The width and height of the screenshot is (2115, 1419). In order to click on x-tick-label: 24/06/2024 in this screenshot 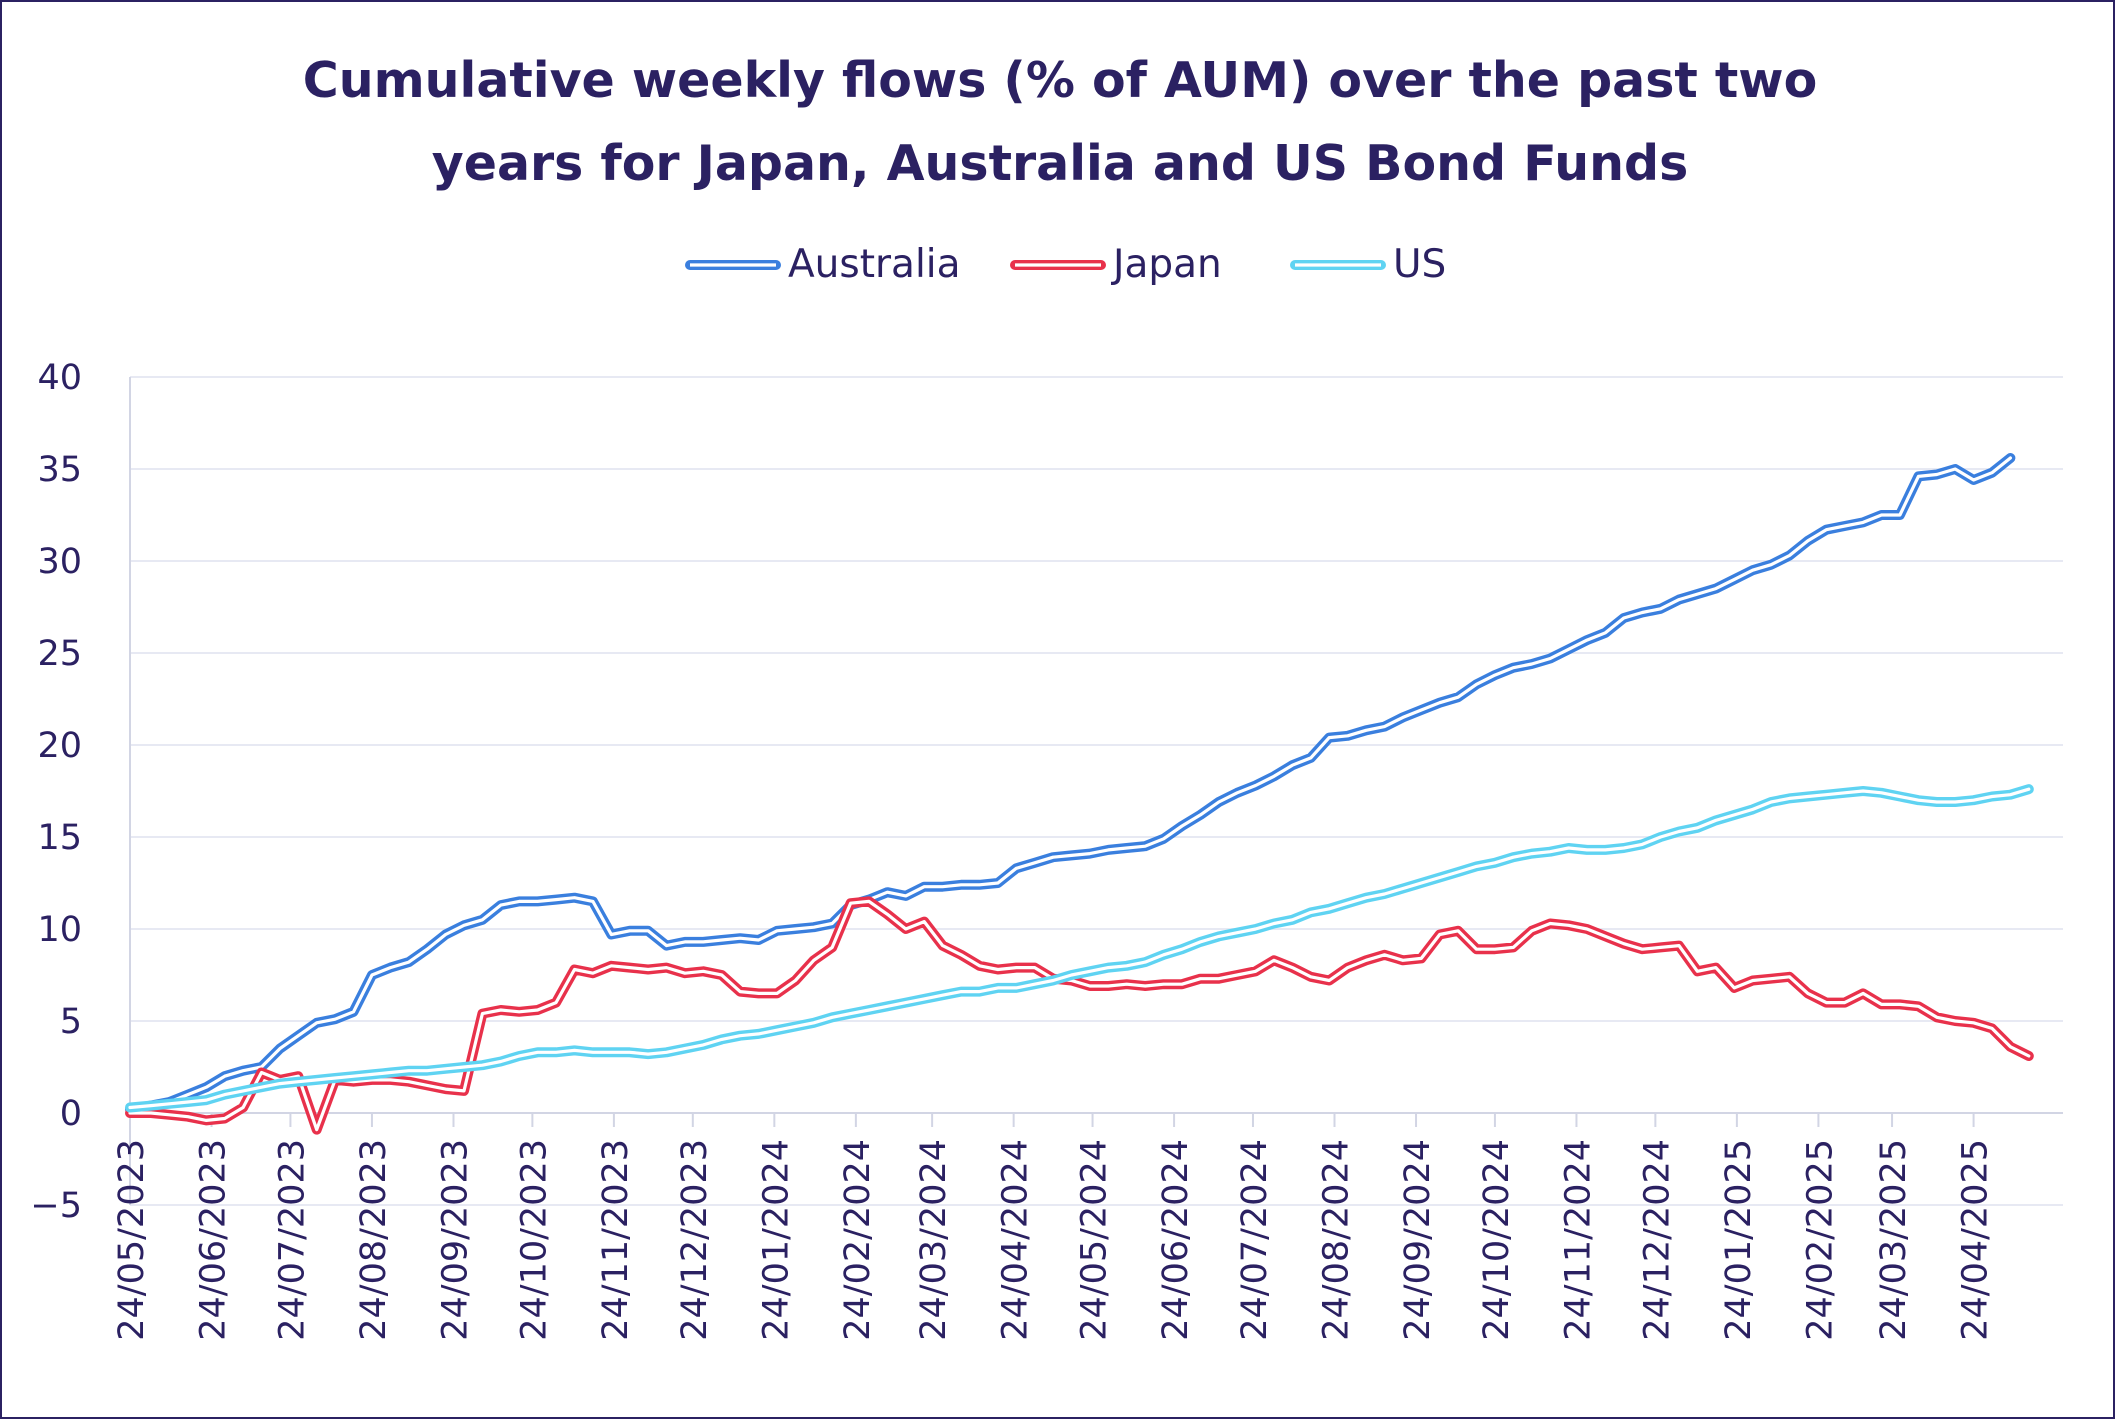, I will do `click(1176, 1240)`.